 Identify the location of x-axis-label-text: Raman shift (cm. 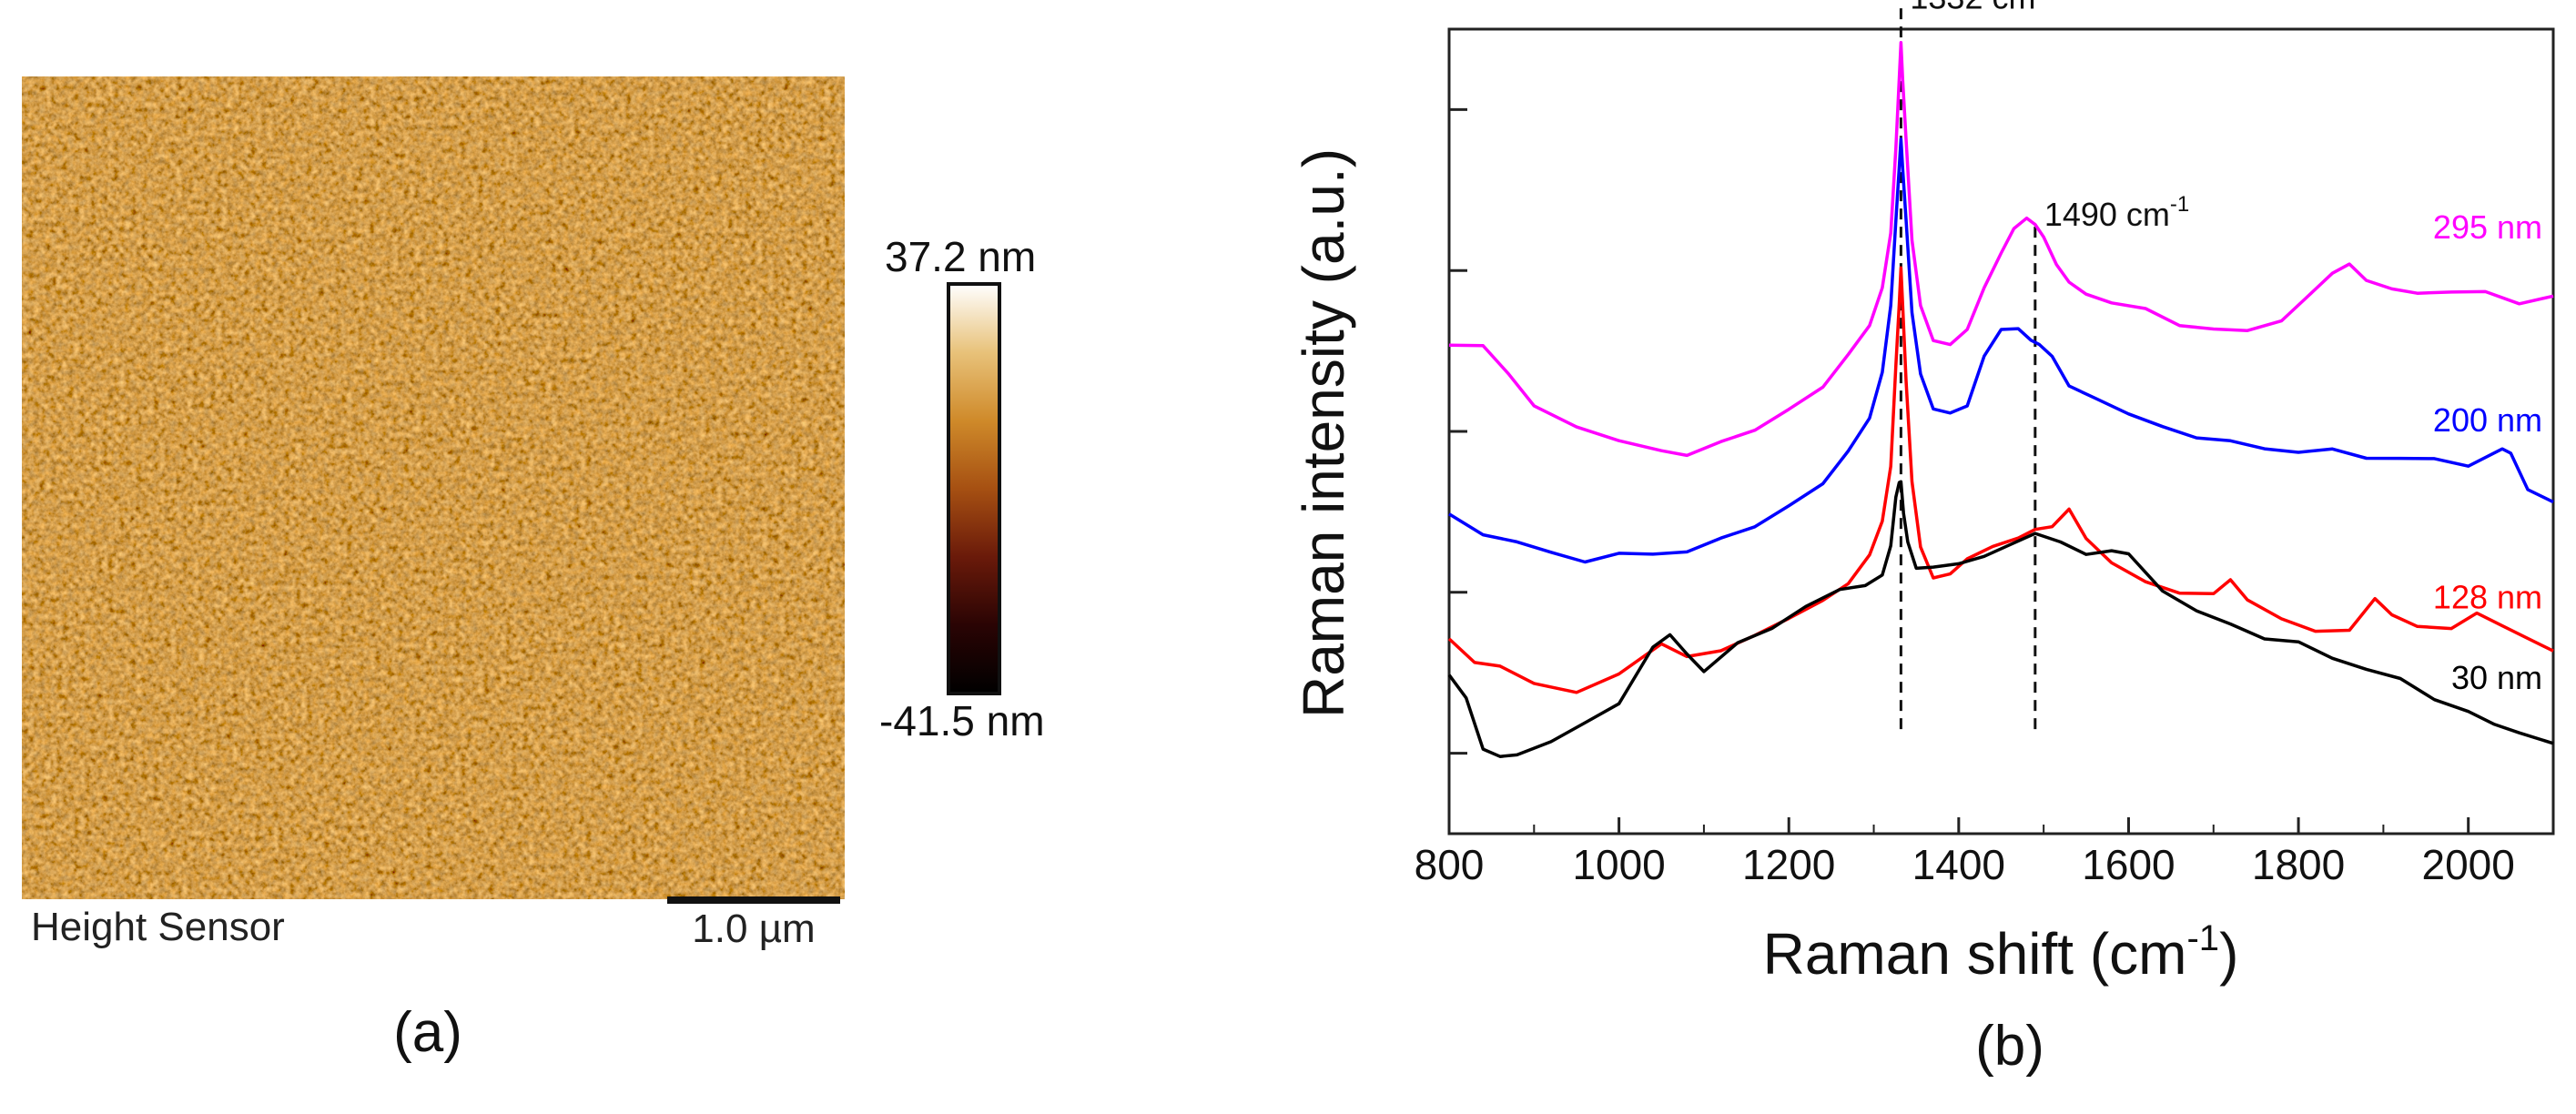
(1975, 954).